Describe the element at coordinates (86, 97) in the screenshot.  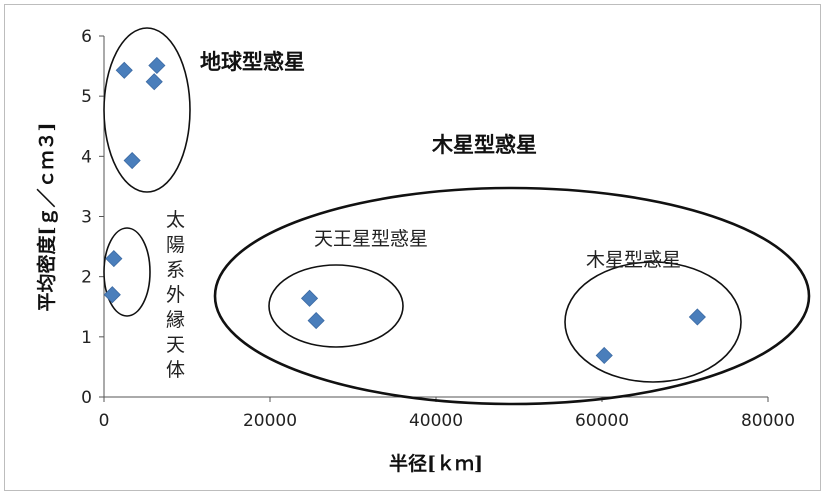
I see `y-tick-label: 5` at that location.